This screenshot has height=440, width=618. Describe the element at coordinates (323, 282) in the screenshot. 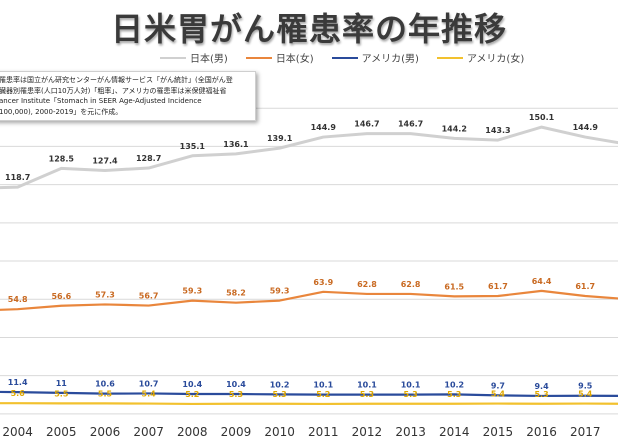

I see `data-label: 63.9` at that location.